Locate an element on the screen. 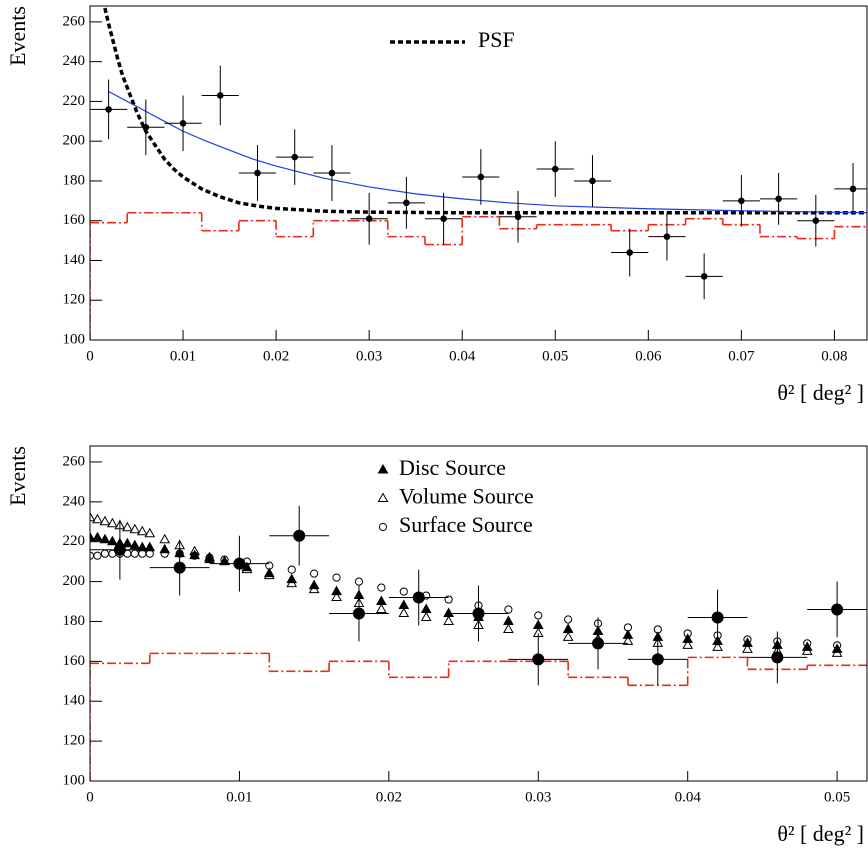  fit-curve is located at coordinates (487, 152).